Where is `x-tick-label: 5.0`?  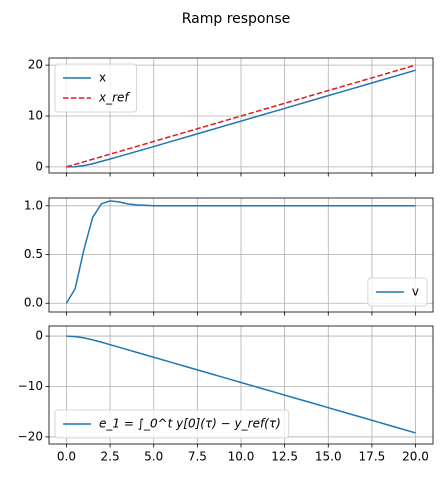
x-tick-label: 5.0 is located at coordinates (153, 457).